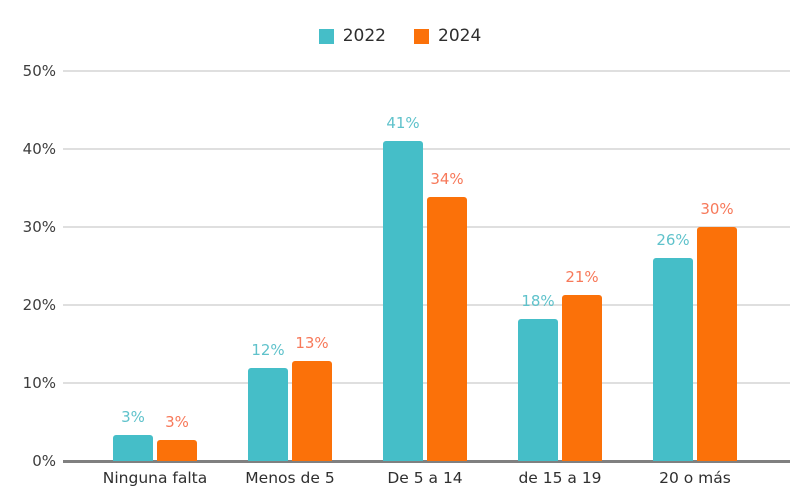 This screenshot has height=500, width=800. I want to click on y-axis-tick-label-20: 20%, so click(39, 305).